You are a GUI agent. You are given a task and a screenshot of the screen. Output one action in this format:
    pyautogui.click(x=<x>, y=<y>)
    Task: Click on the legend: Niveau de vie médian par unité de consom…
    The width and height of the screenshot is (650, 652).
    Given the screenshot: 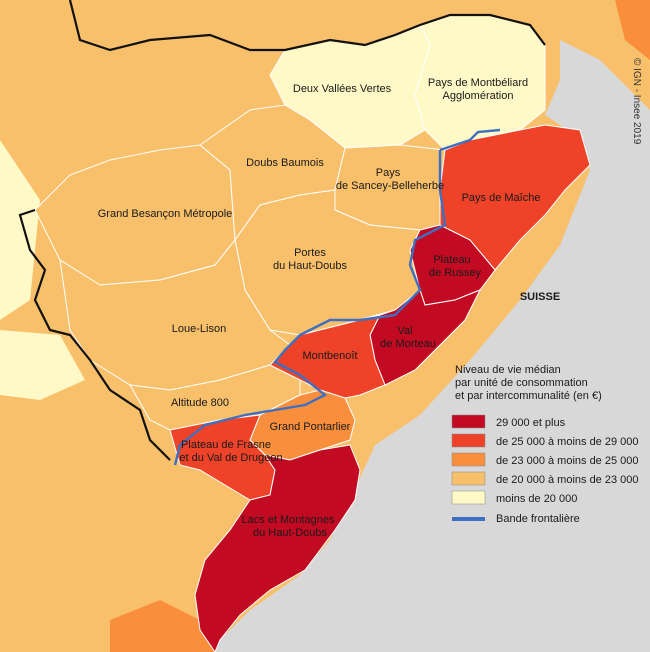 What is the action you would take?
    pyautogui.click(x=545, y=444)
    